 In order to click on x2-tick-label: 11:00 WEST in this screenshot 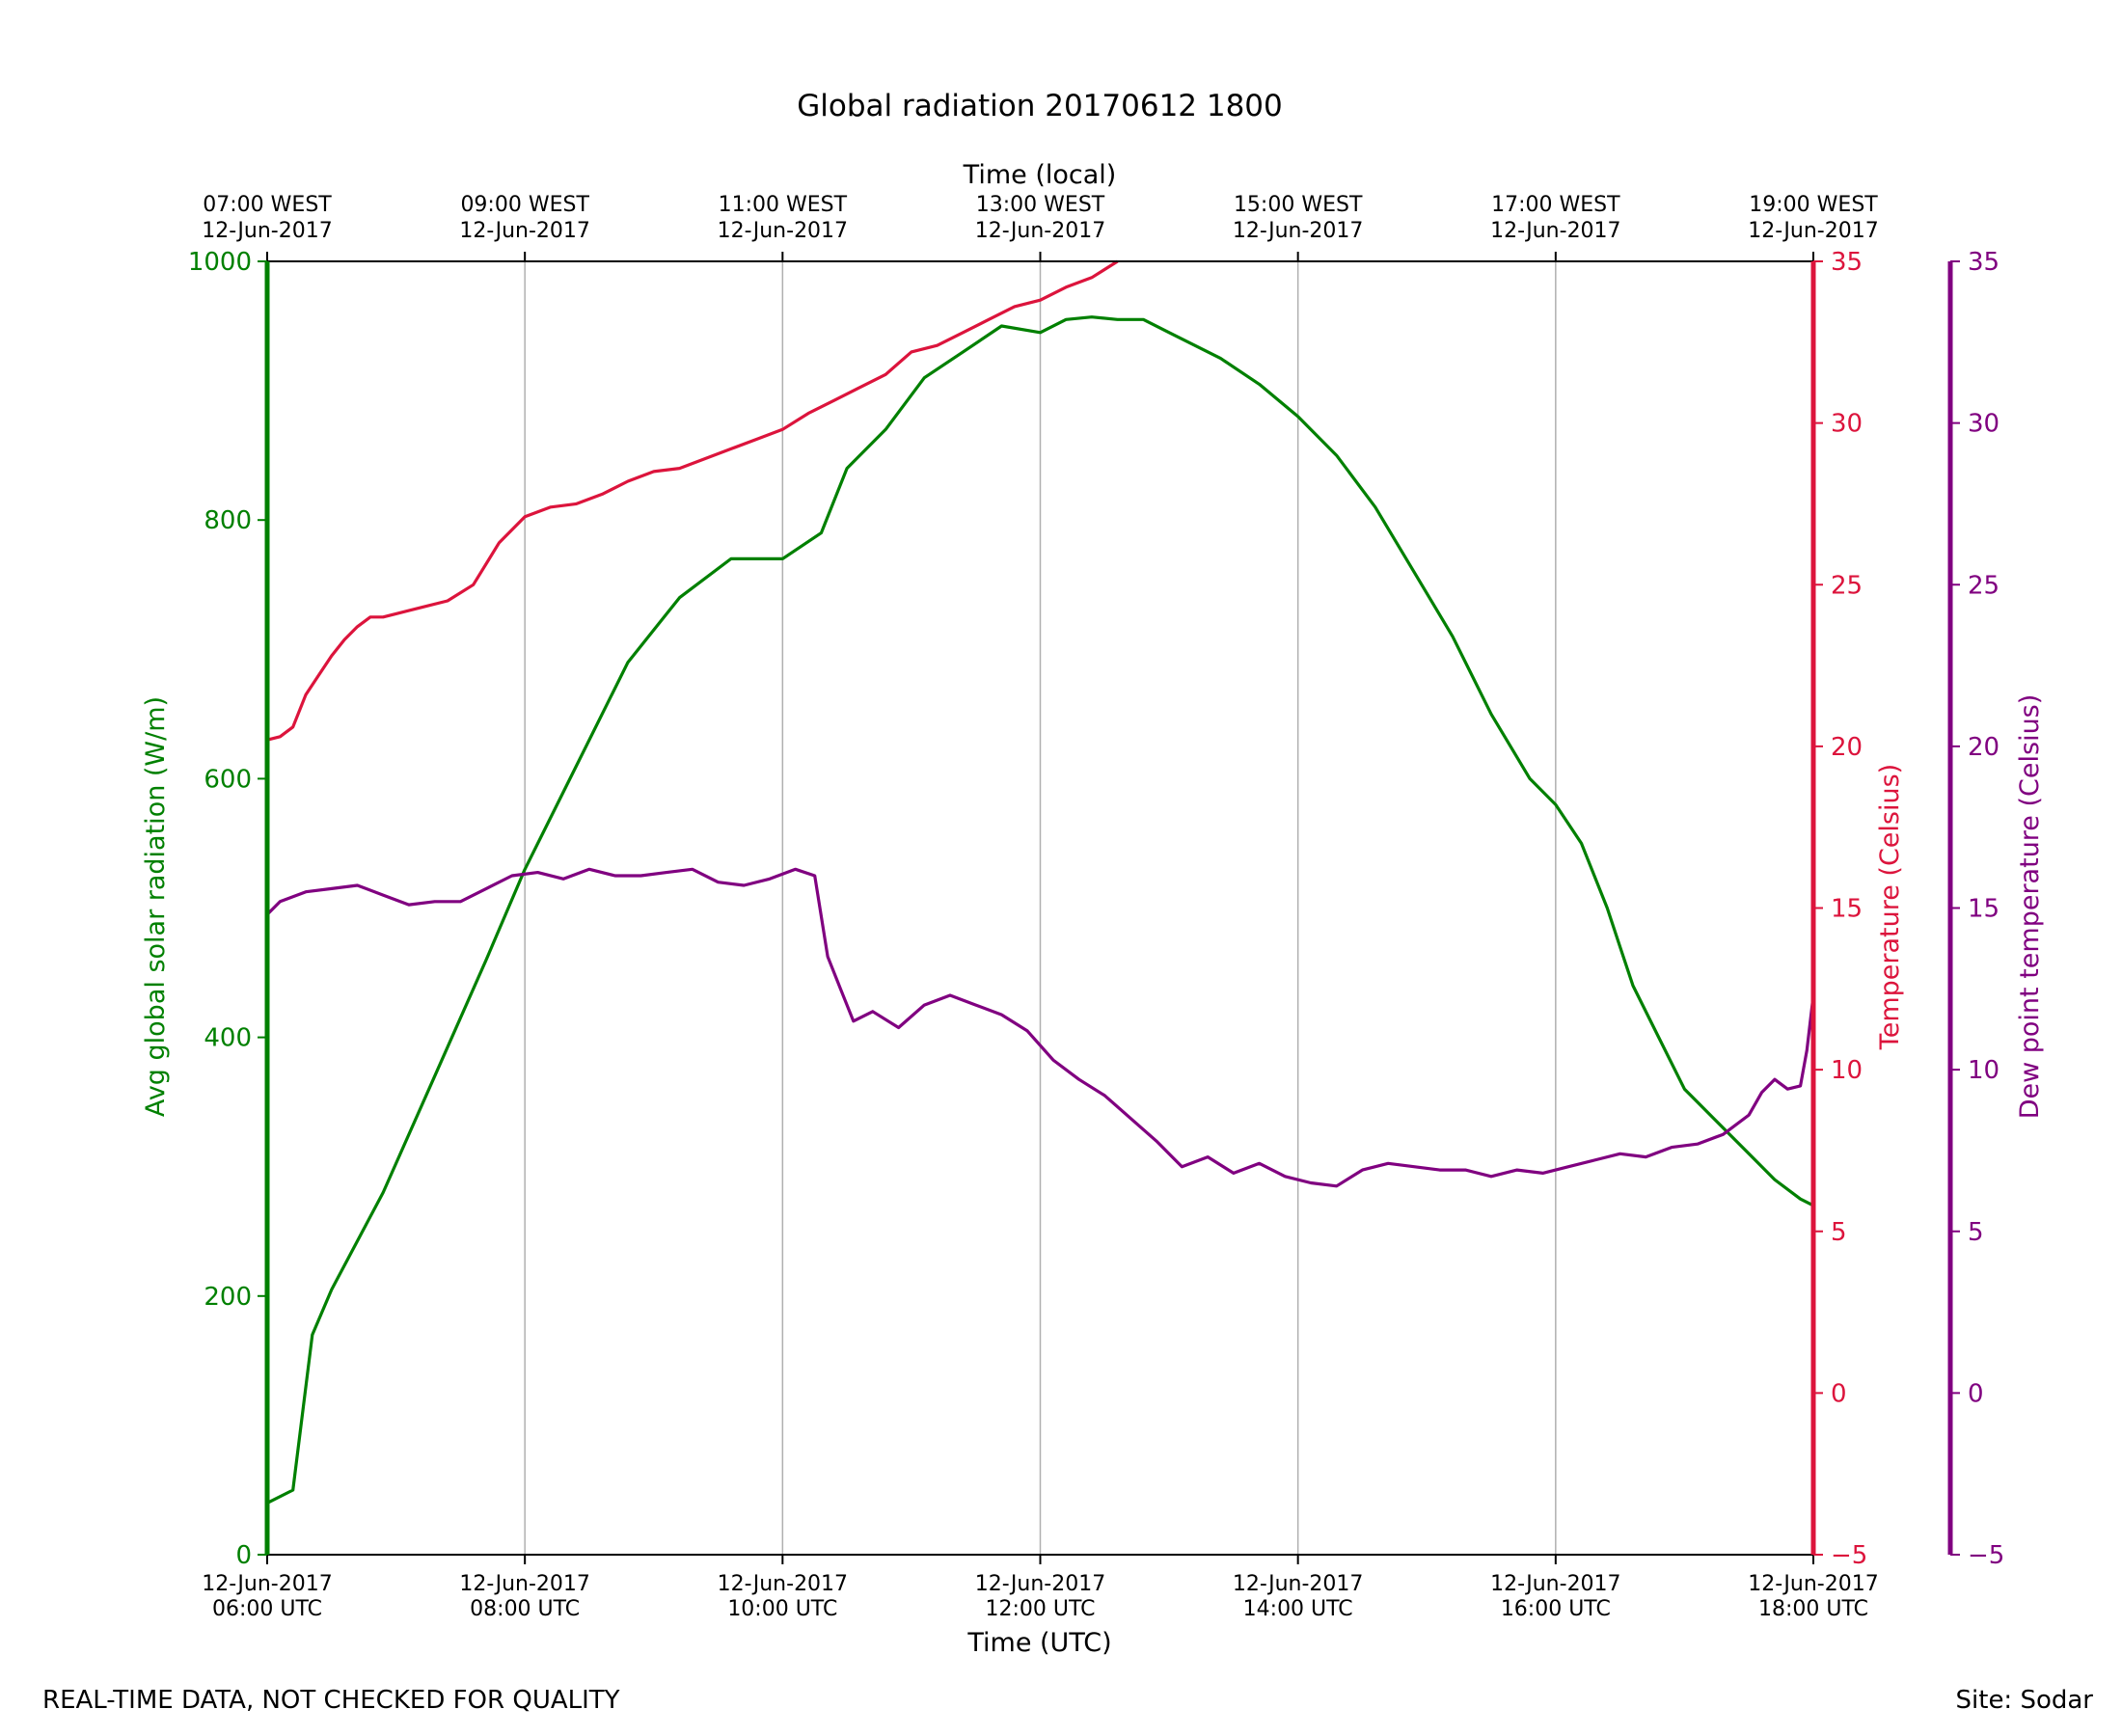, I will do `click(784, 205)`.